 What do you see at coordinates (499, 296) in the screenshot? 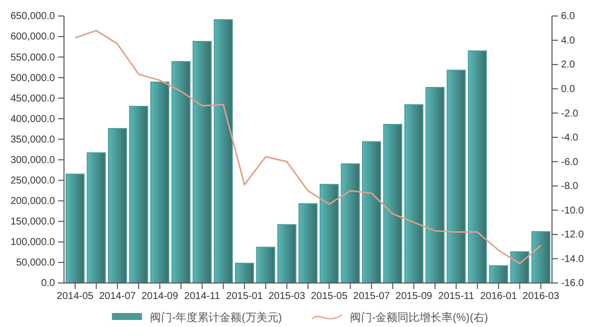
I see `x-tick-label: 2016-01` at bounding box center [499, 296].